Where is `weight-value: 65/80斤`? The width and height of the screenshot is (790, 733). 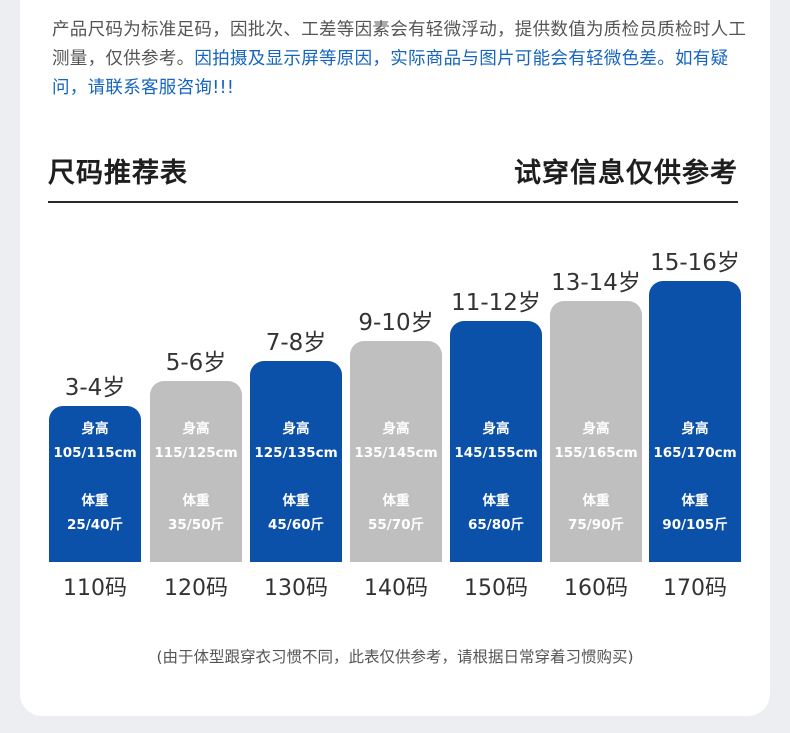
weight-value: 65/80斤 is located at coordinates (495, 525).